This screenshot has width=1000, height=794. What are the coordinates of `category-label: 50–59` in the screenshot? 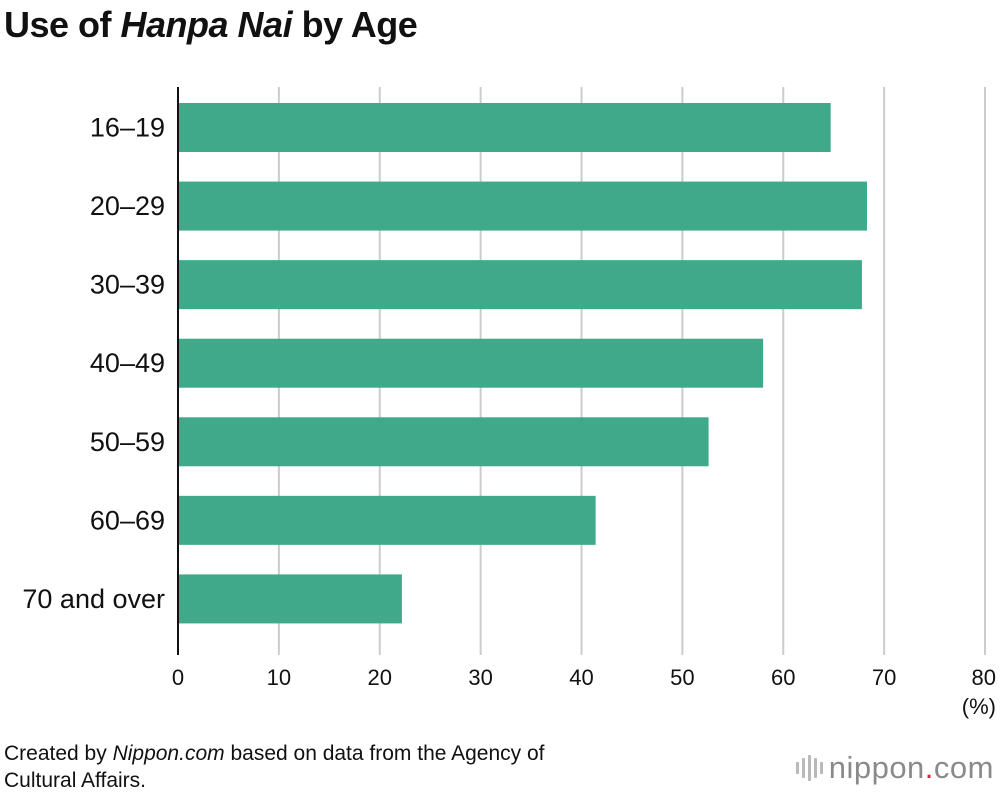 It's located at (127, 442).